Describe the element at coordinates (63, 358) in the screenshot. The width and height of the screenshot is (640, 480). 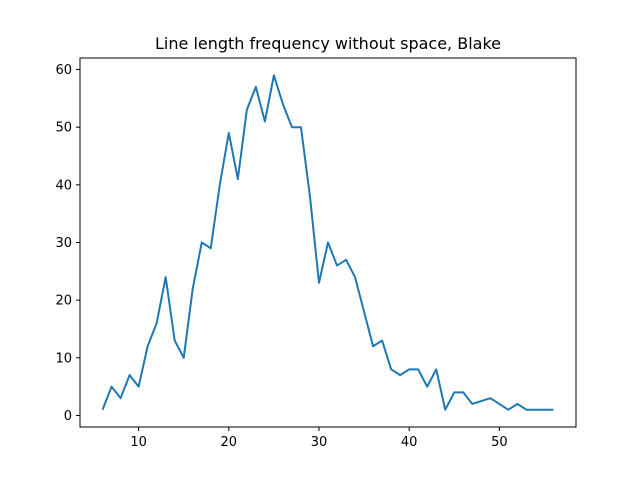
I see `y-tick-label: 10` at that location.